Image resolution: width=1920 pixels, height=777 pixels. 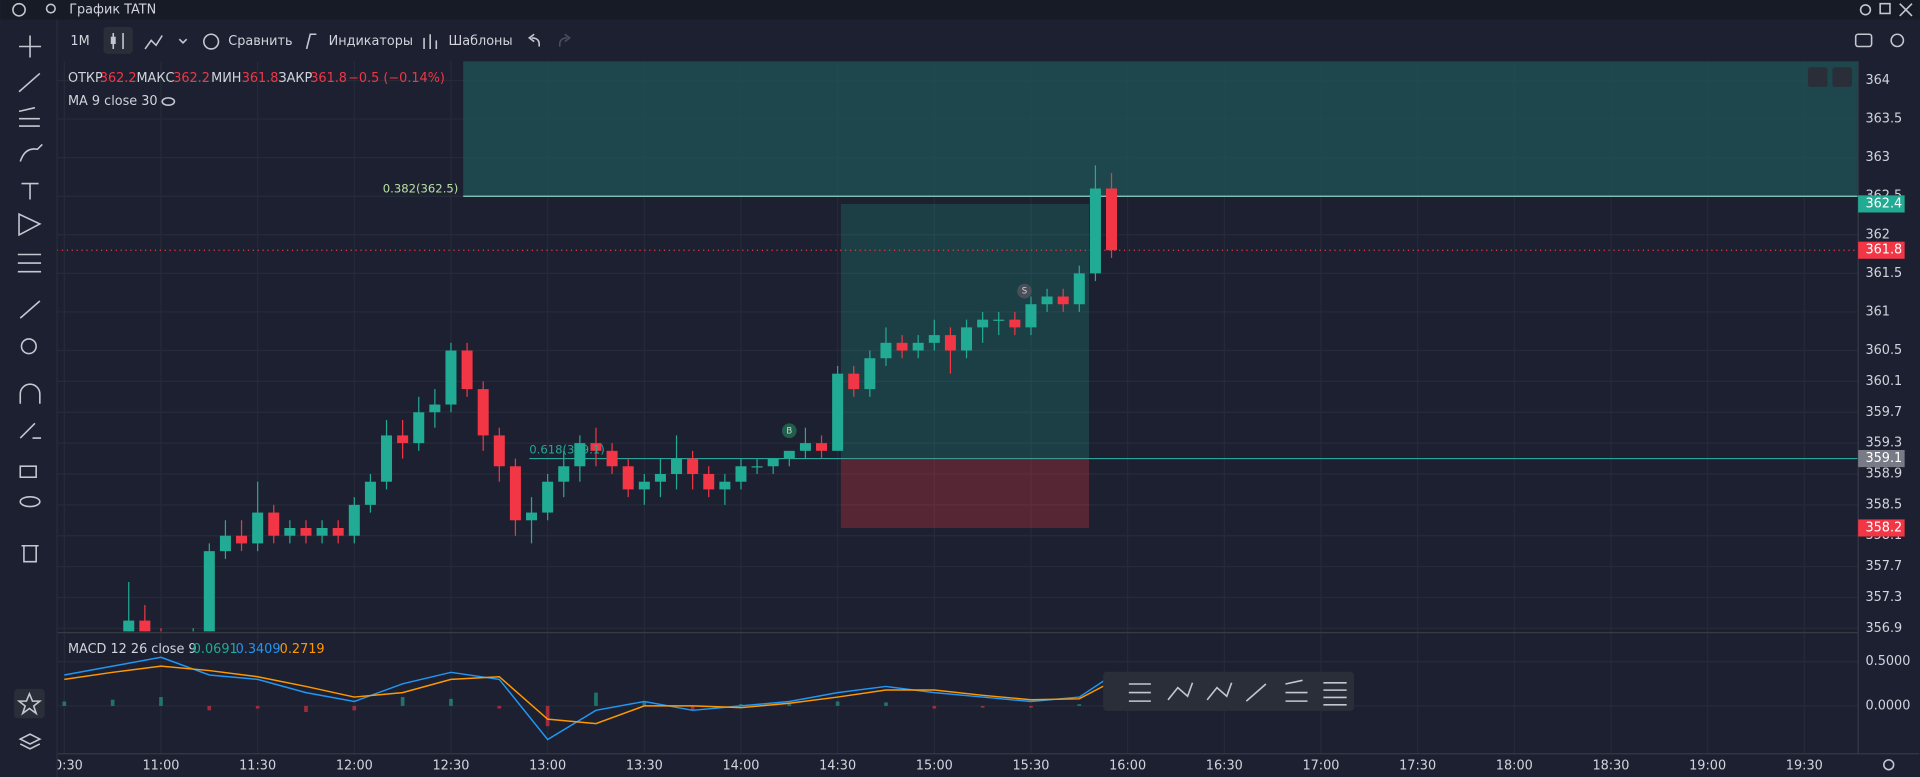 What do you see at coordinates (28, 472) in the screenshot?
I see `lock-tool` at bounding box center [28, 472].